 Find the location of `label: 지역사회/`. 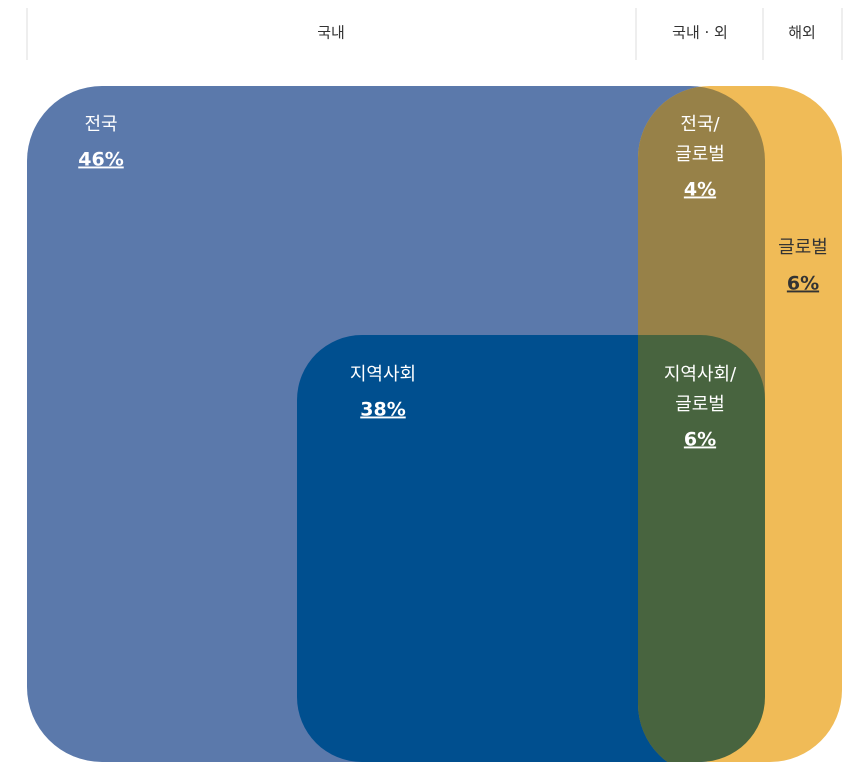

label: 지역사회/ is located at coordinates (700, 374).